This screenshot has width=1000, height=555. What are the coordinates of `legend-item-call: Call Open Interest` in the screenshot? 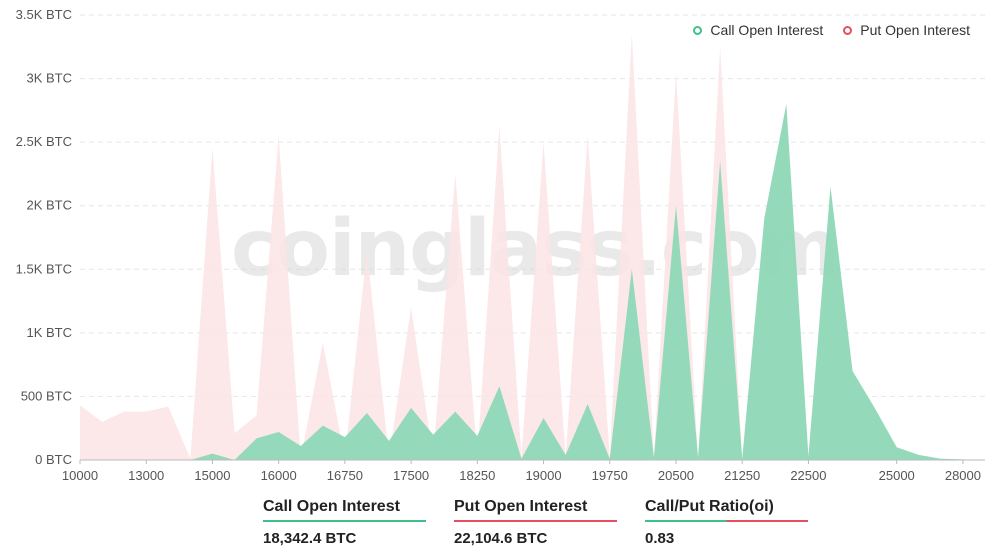 It's located at (758, 30).